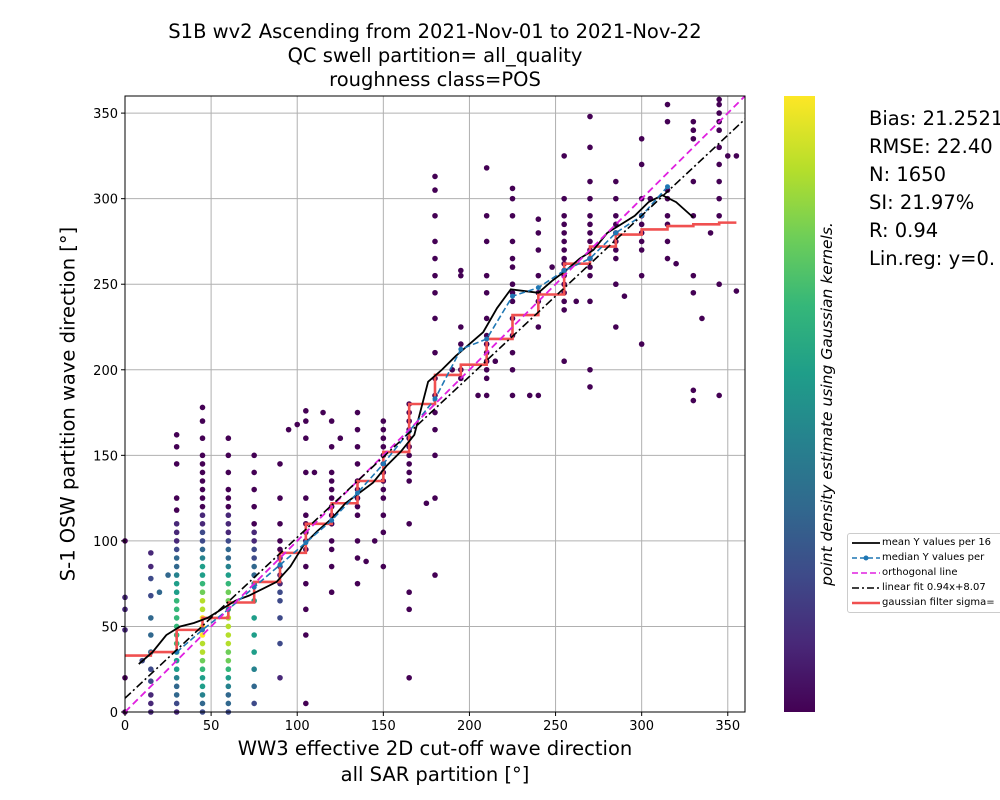 This screenshot has width=1000, height=800. Describe the element at coordinates (435, 748) in the screenshot. I see `x-axis-label-line-1: WW3 effective 2D cut-off wave direction` at that location.